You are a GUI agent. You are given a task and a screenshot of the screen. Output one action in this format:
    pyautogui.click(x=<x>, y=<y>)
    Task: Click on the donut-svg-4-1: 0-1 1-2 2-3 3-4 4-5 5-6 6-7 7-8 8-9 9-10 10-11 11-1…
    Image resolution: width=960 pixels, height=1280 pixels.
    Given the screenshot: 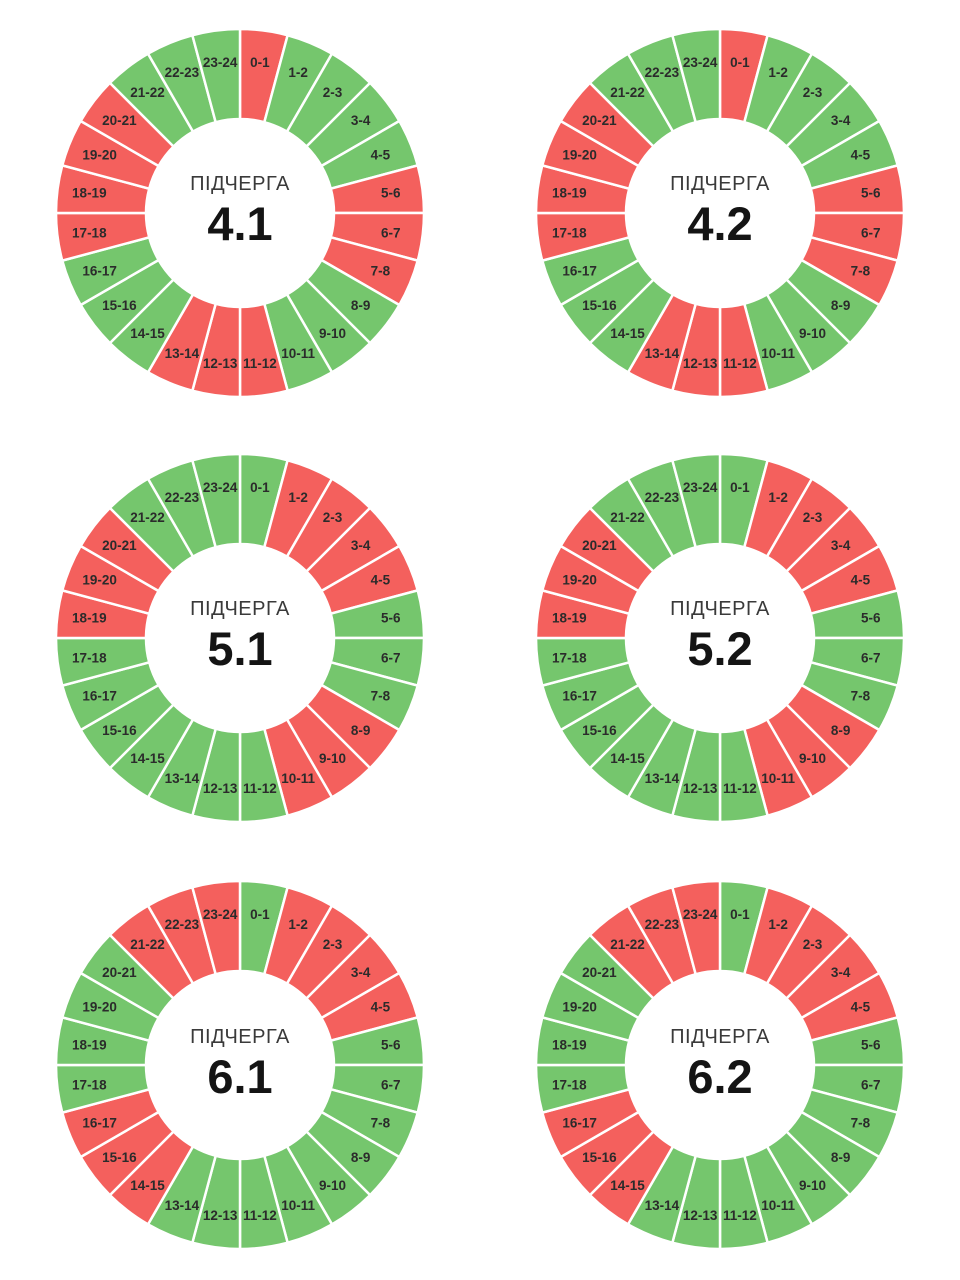 What is the action you would take?
    pyautogui.click(x=240, y=212)
    